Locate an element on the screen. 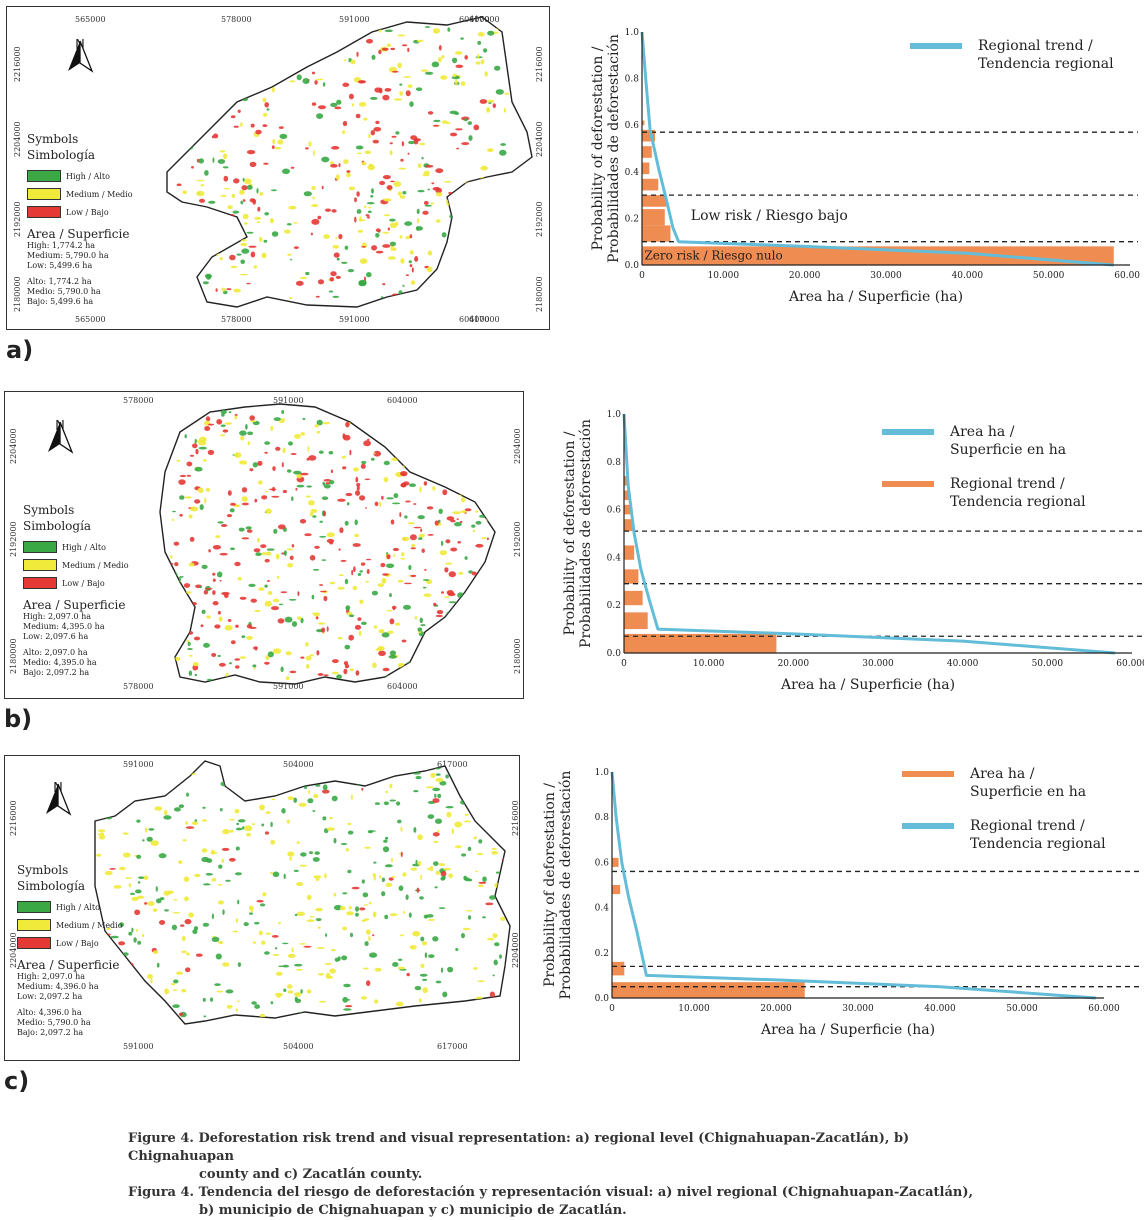  legend-item: Medium / Medio is located at coordinates (80, 194).